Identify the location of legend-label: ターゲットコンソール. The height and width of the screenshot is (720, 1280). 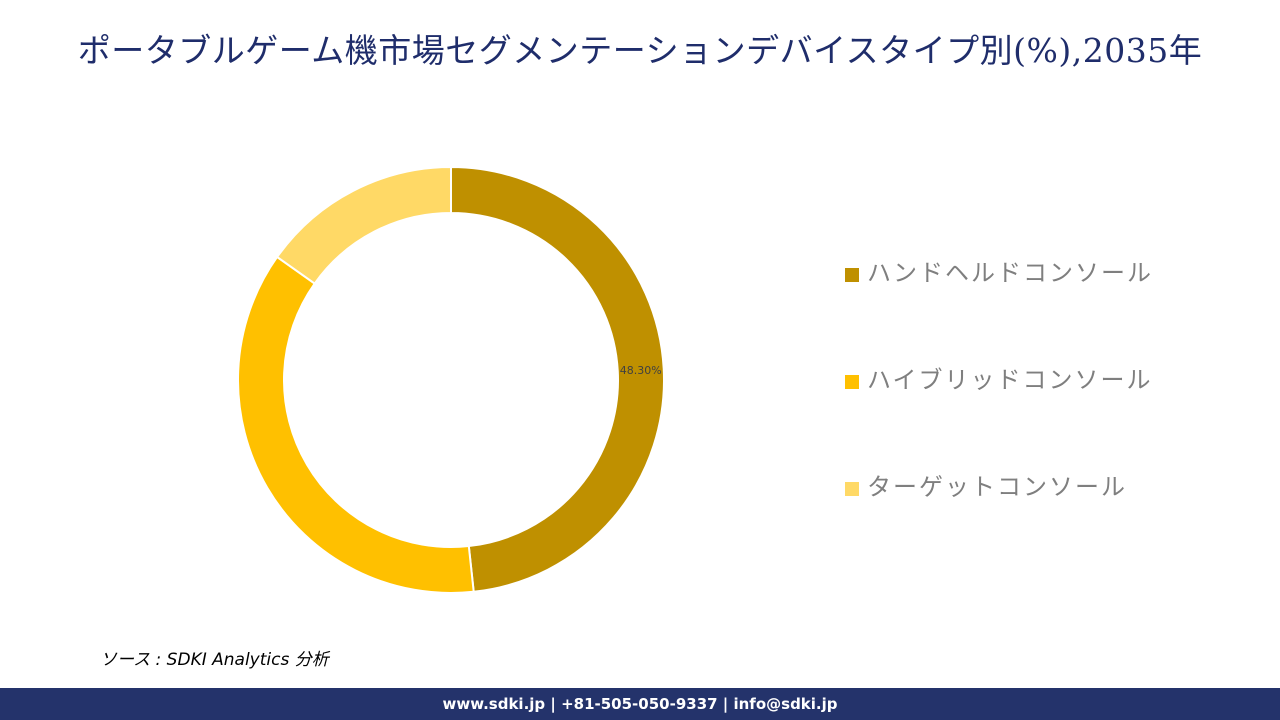
(997, 487).